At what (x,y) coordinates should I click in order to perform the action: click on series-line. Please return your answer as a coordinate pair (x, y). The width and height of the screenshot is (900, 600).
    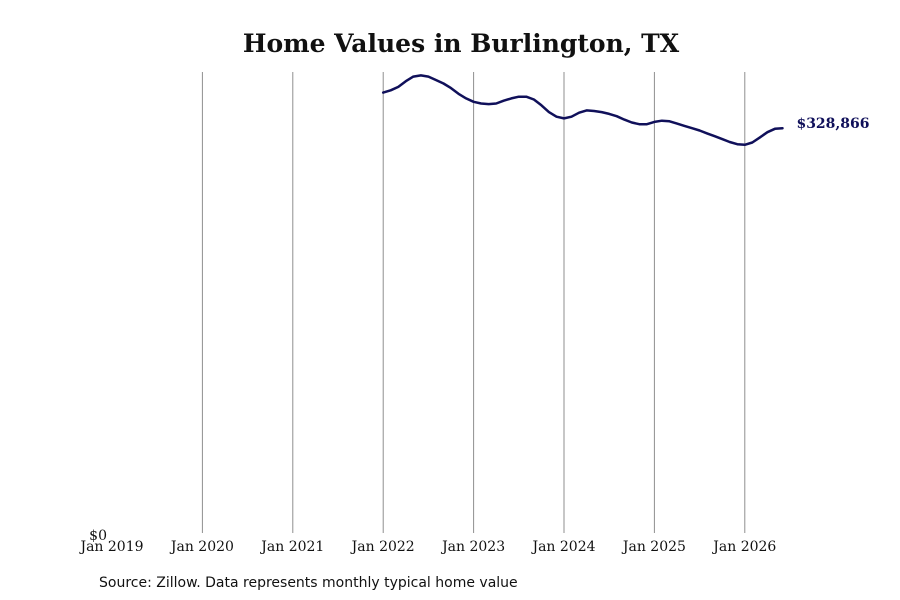
    Looking at the image, I should click on (582, 110).